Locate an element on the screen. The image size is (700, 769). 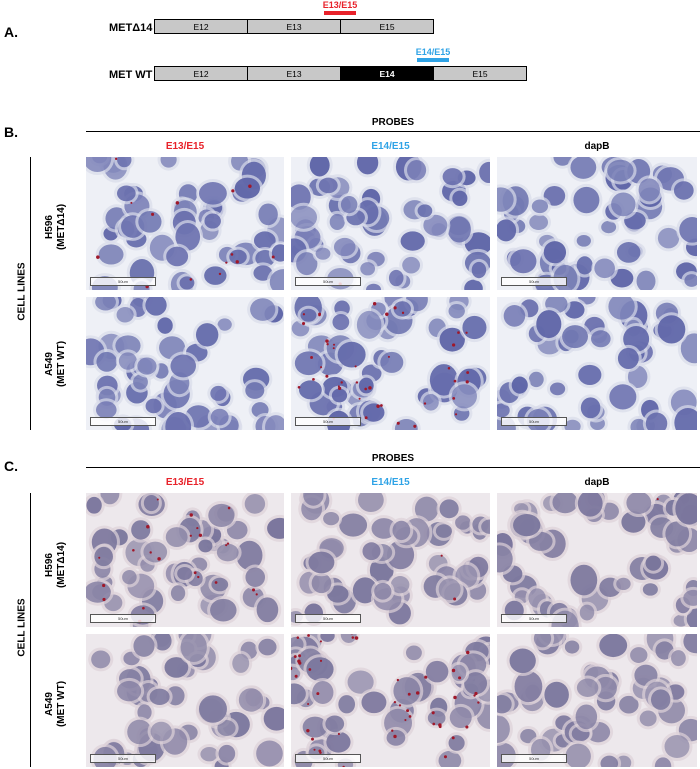
micrograph-c-h596-e14e15: 50um is located at coordinates (390, 560).